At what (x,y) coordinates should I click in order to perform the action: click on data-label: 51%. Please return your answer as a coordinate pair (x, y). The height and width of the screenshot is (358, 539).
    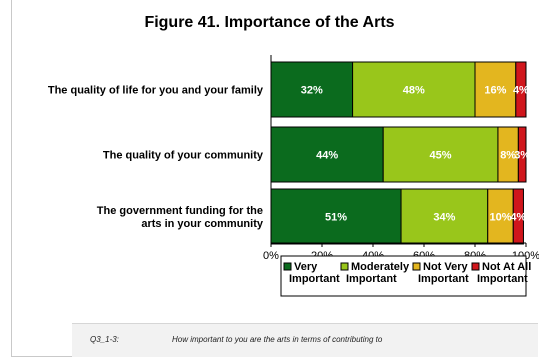
    Looking at the image, I should click on (336, 218).